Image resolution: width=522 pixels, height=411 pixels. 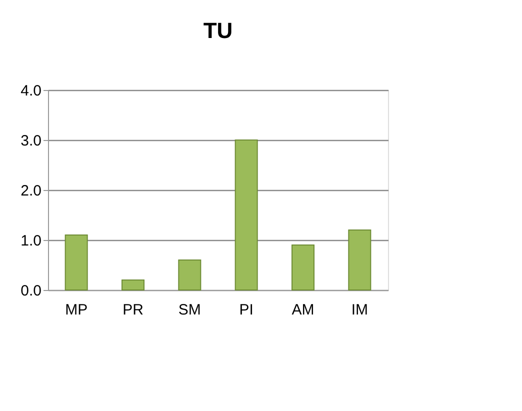 I want to click on y-tick-label: 4.0, so click(x=31, y=91).